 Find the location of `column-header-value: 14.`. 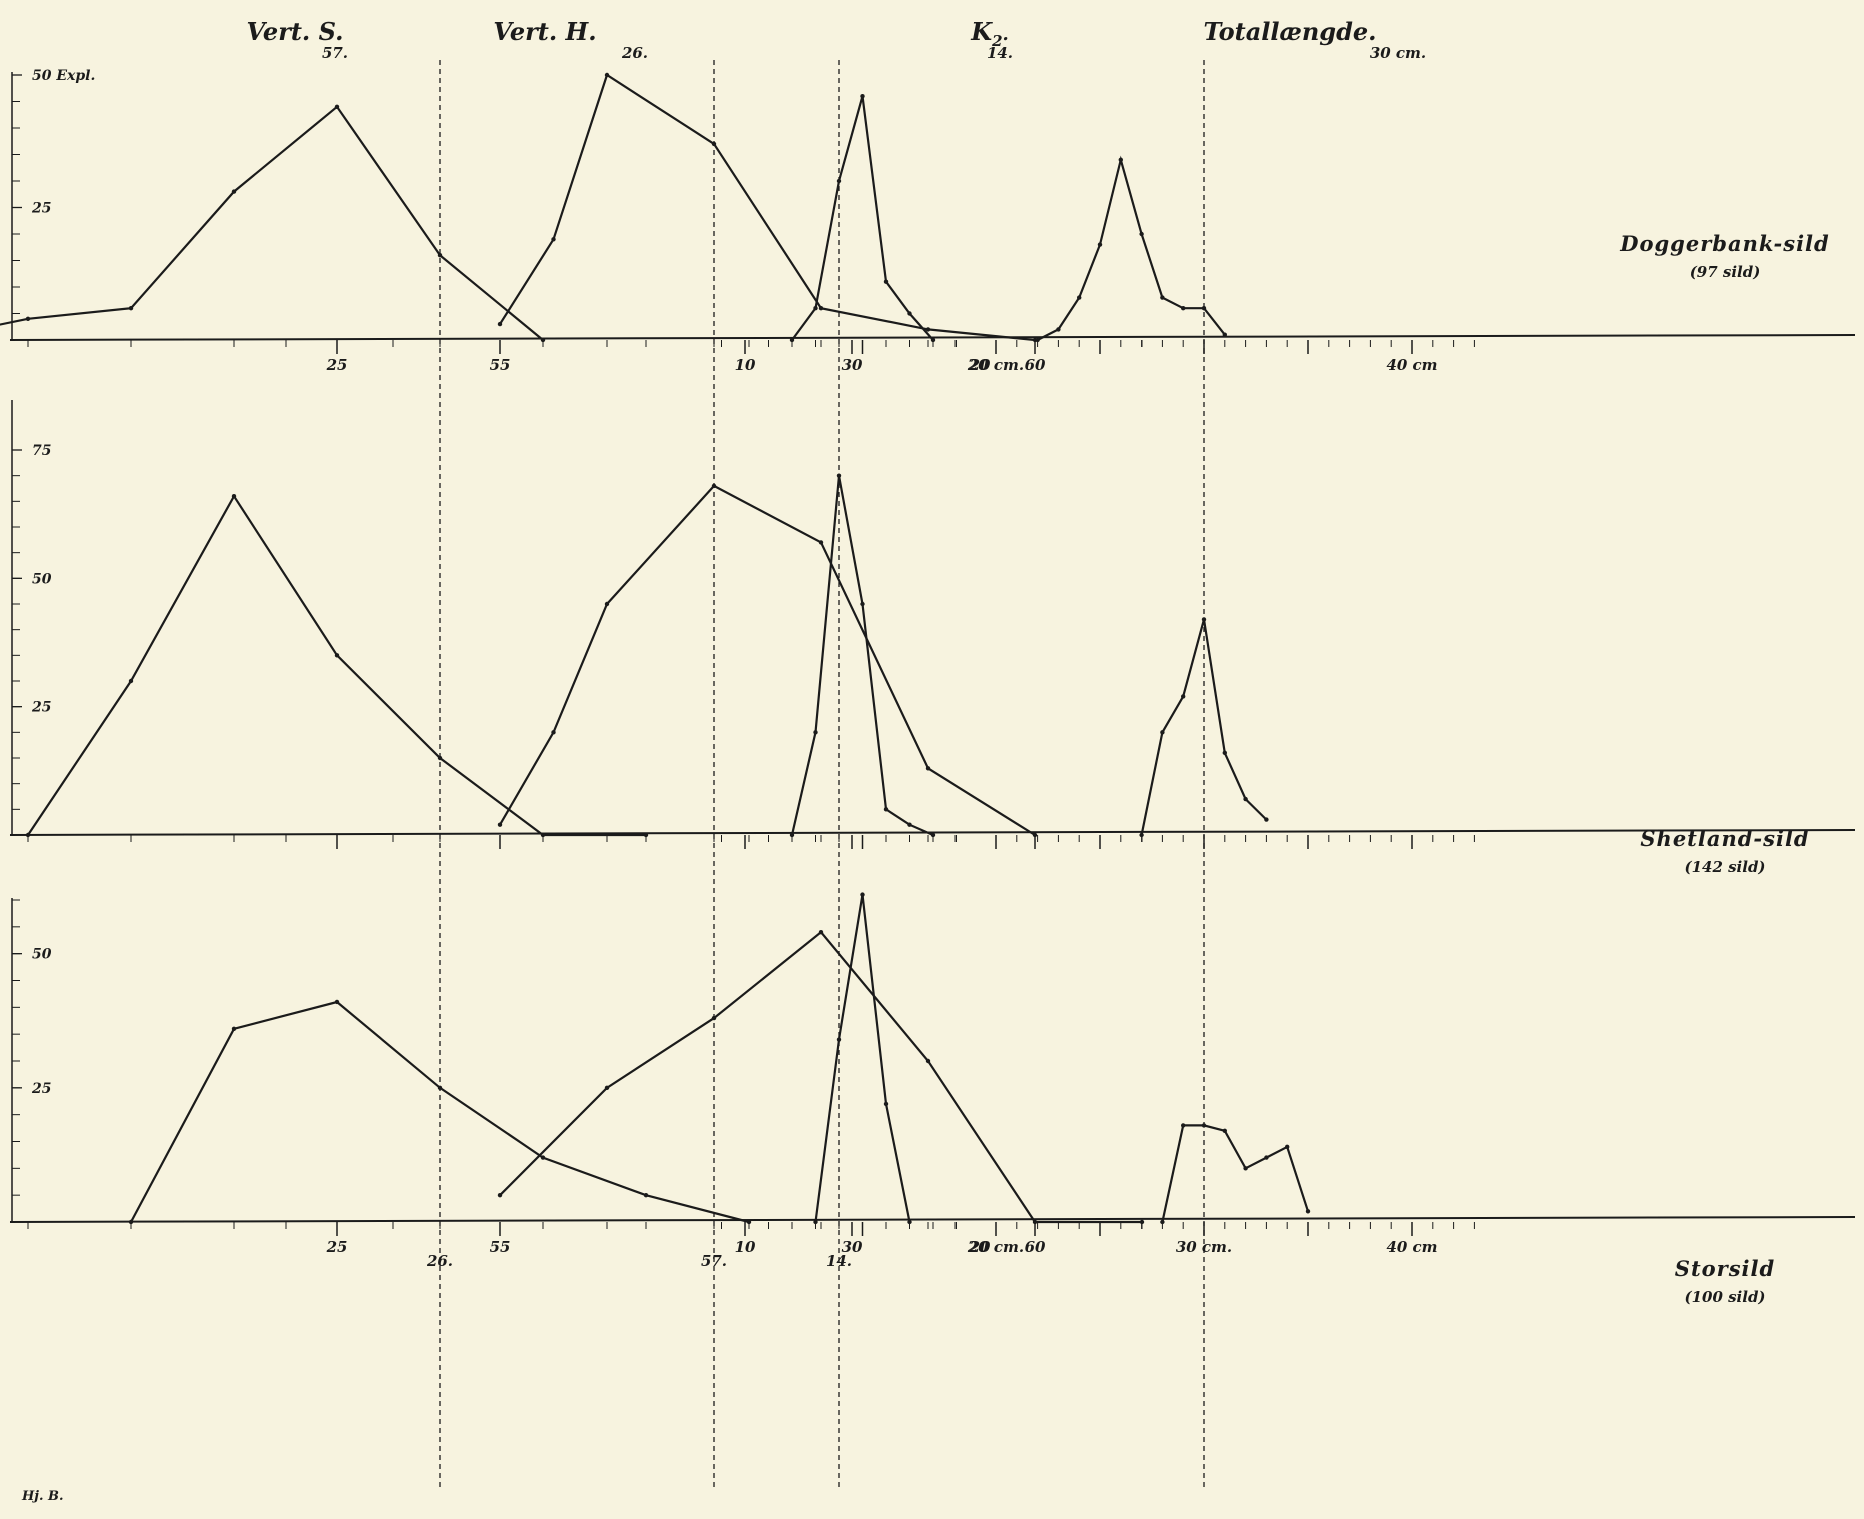

column-header-value: 14. is located at coordinates (1000, 53).